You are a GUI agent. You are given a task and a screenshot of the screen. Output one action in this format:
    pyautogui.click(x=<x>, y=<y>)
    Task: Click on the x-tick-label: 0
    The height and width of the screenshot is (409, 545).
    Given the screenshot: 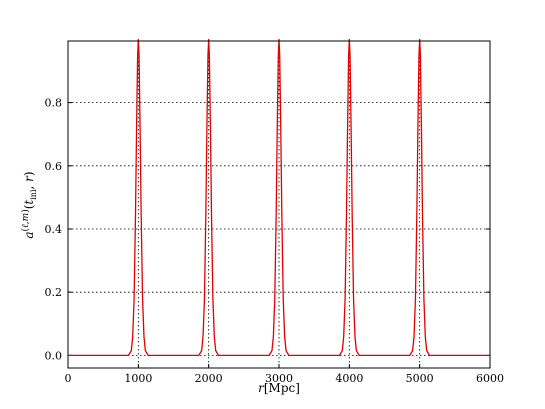 What is the action you would take?
    pyautogui.click(x=68, y=378)
    